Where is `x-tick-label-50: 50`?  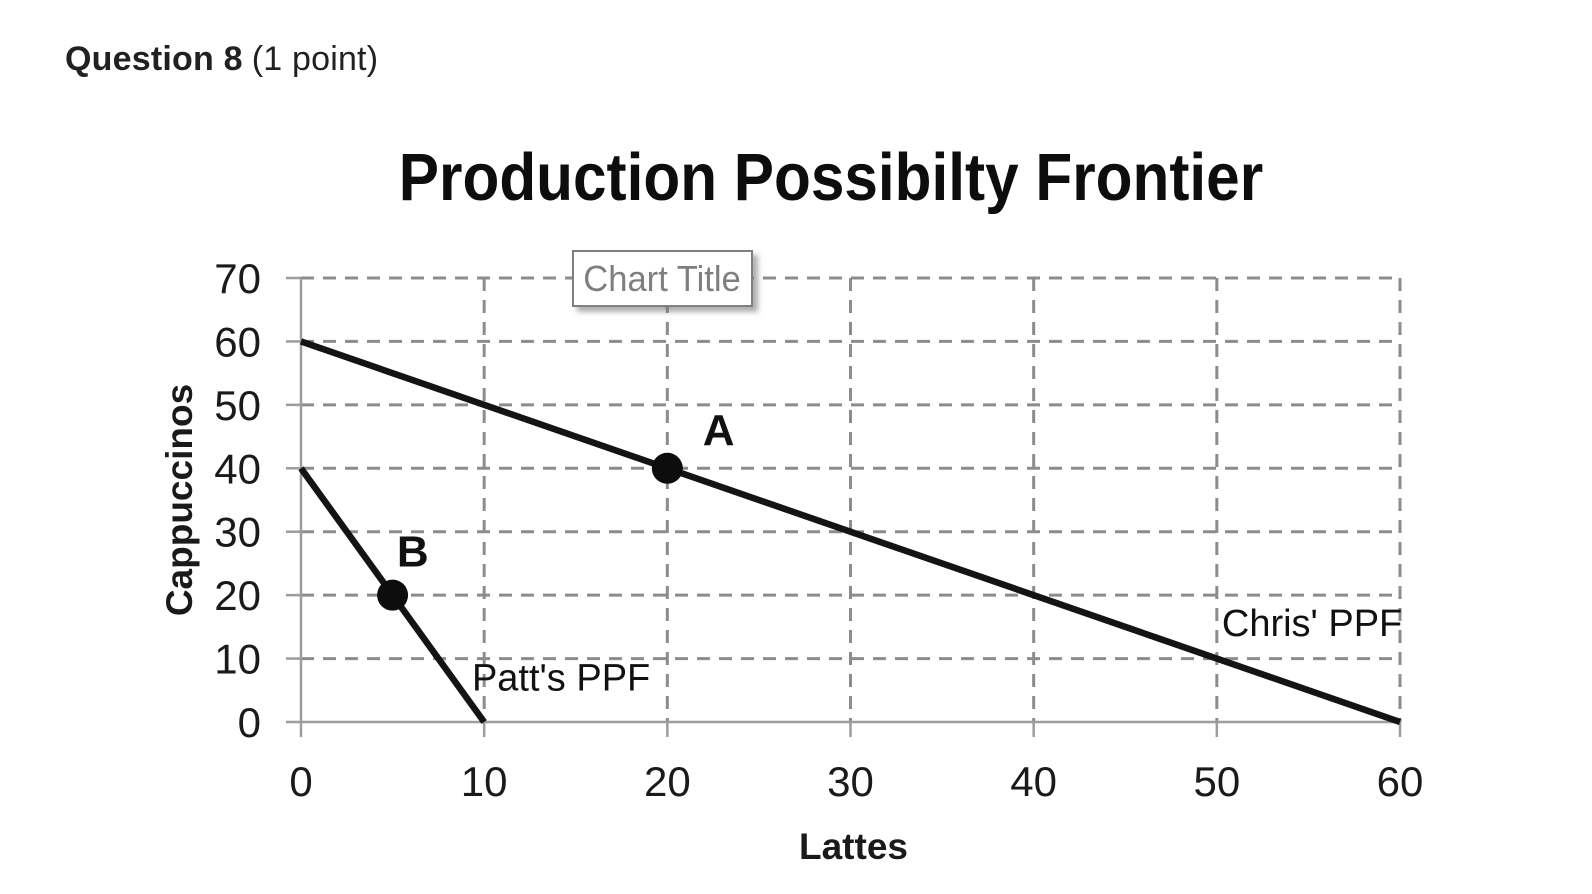 x-tick-label-50: 50 is located at coordinates (1216, 781).